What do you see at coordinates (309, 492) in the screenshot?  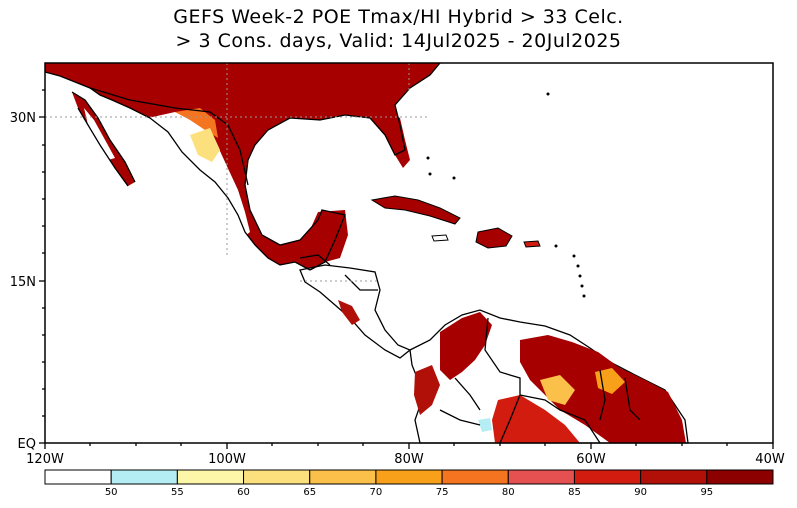 I see `colorbar-label: 65` at bounding box center [309, 492].